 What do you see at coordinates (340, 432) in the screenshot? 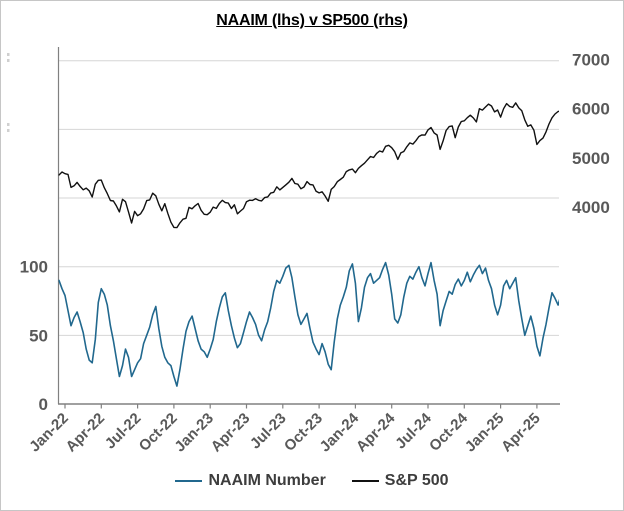
I see `x-axis-tick-label: Jan-24` at bounding box center [340, 432].